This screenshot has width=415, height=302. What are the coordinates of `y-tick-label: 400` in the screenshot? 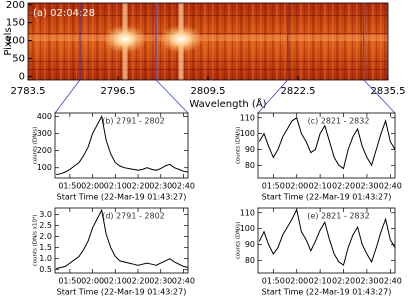 It's located at (44, 116).